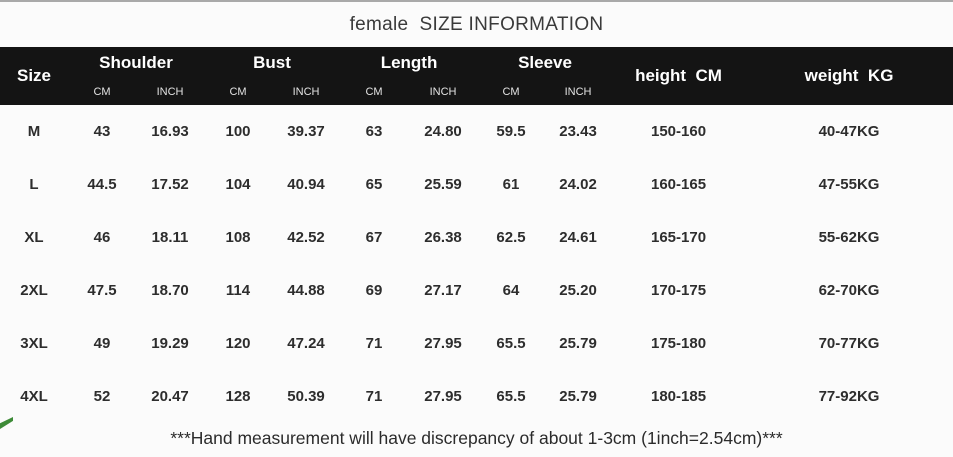  I want to click on bust-cm-cell: 128, so click(238, 396).